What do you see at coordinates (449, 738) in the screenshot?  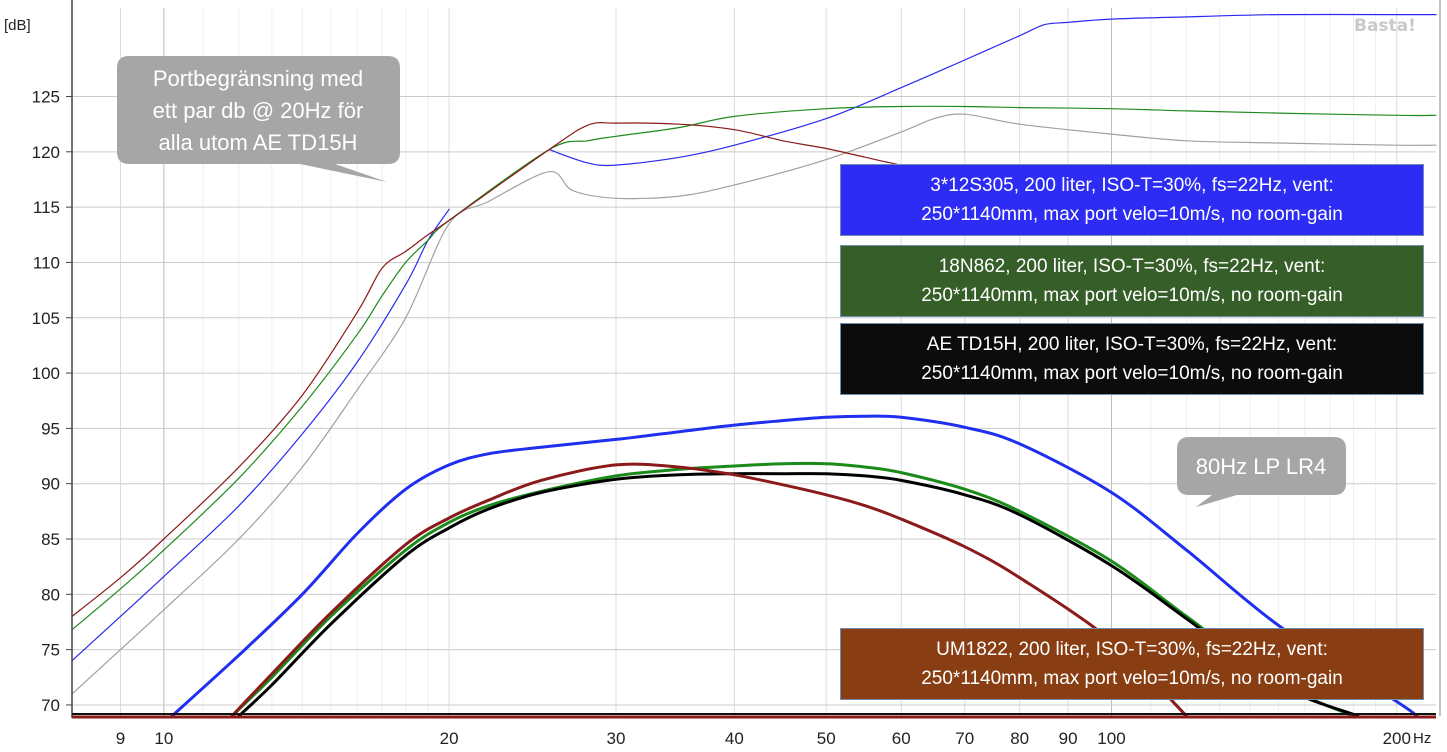 I see `x-tick-label-20: 20` at bounding box center [449, 738].